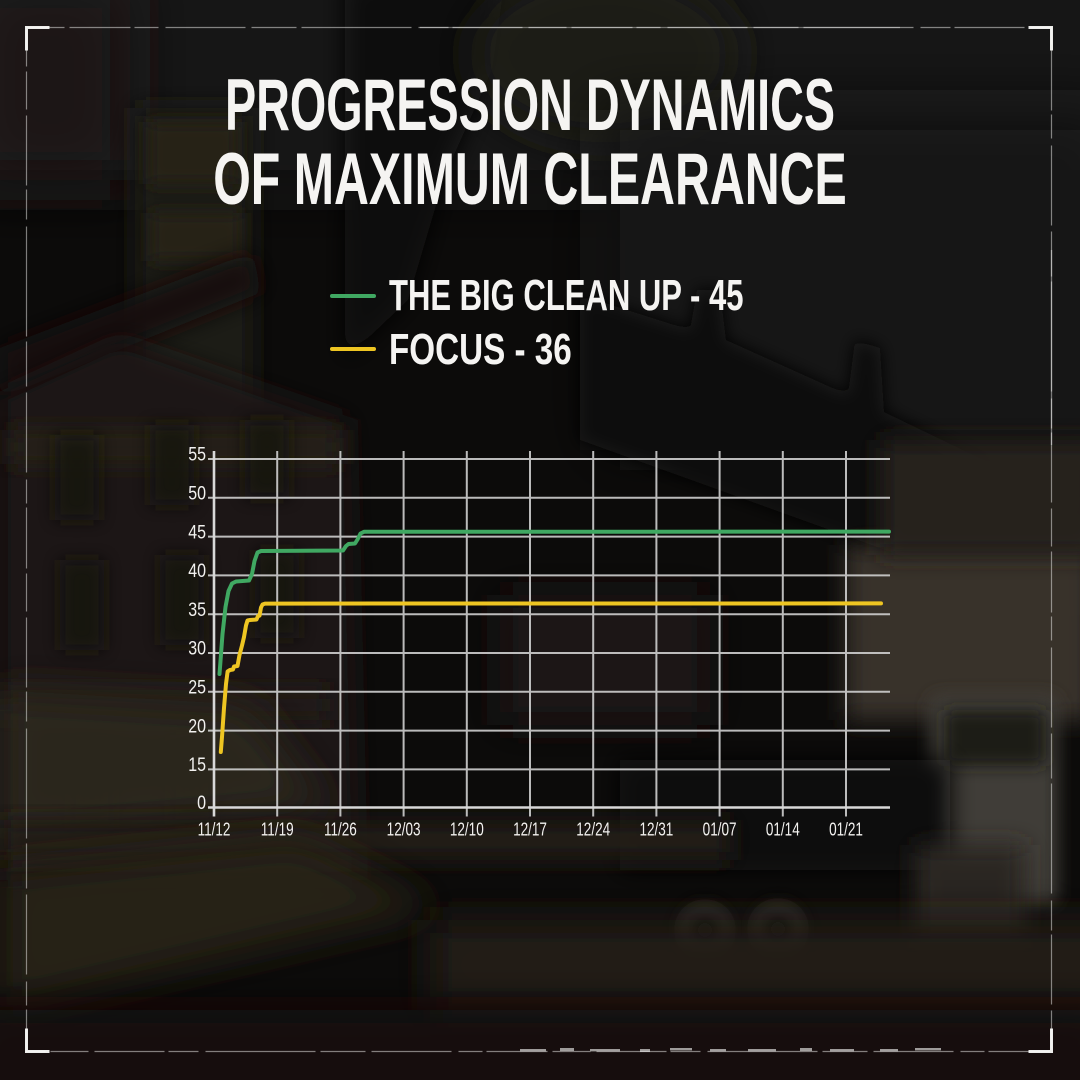 This screenshot has width=1080, height=1080. Describe the element at coordinates (593, 829) in the screenshot. I see `svg-text: 12/24` at that location.